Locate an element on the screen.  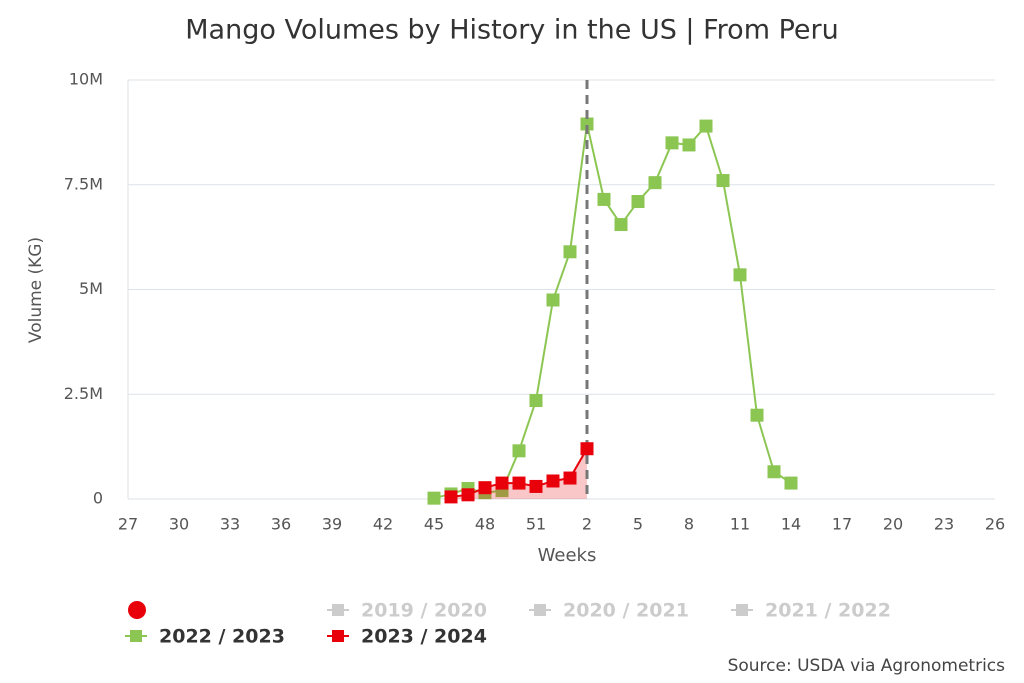
x-tick-label: 30 is located at coordinates (179, 524).